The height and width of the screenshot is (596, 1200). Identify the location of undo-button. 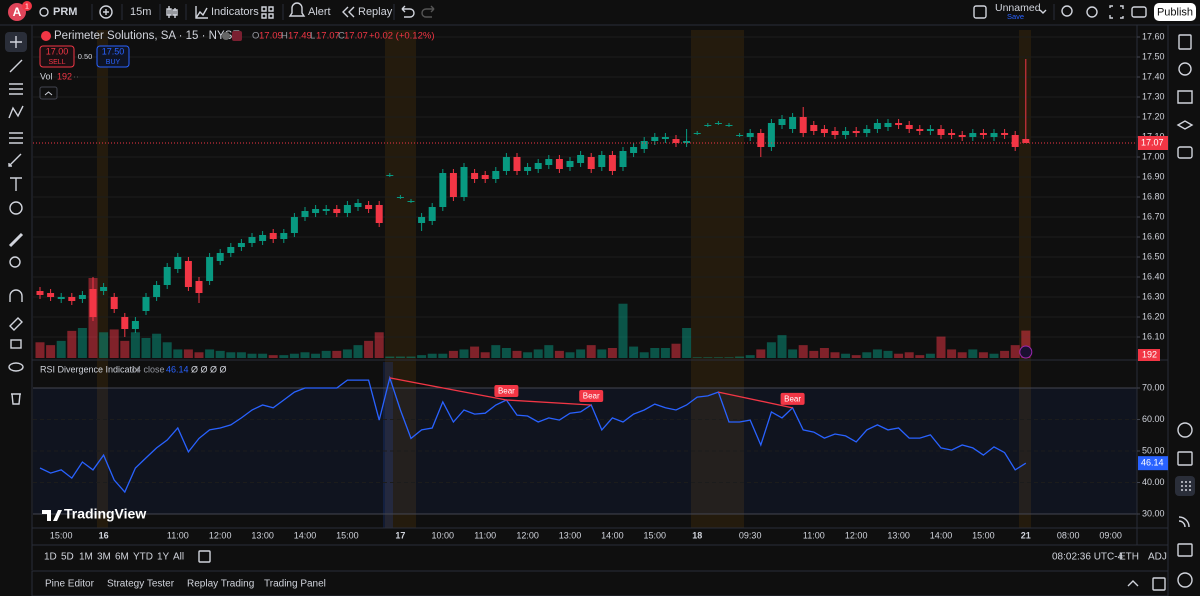
(408, 11).